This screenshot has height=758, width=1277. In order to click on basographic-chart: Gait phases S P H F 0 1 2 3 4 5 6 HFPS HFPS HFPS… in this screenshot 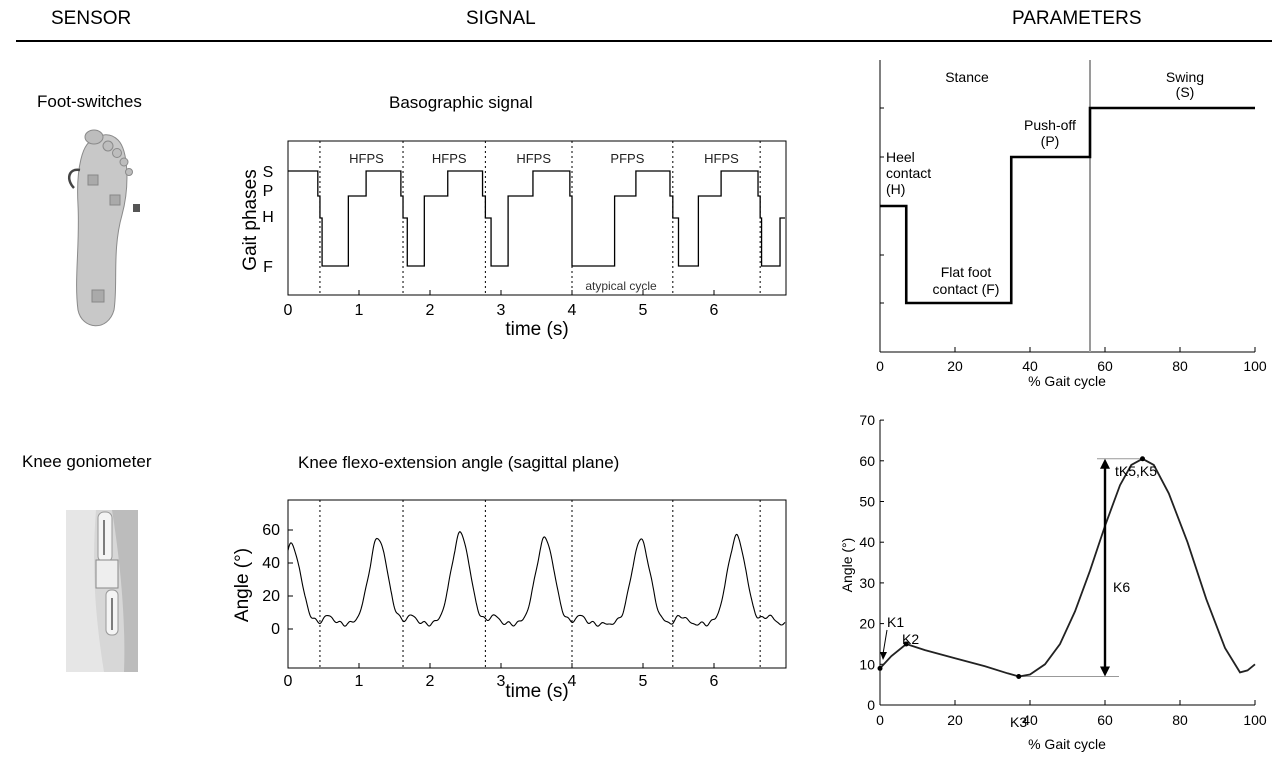, I will do `click(513, 240)`.